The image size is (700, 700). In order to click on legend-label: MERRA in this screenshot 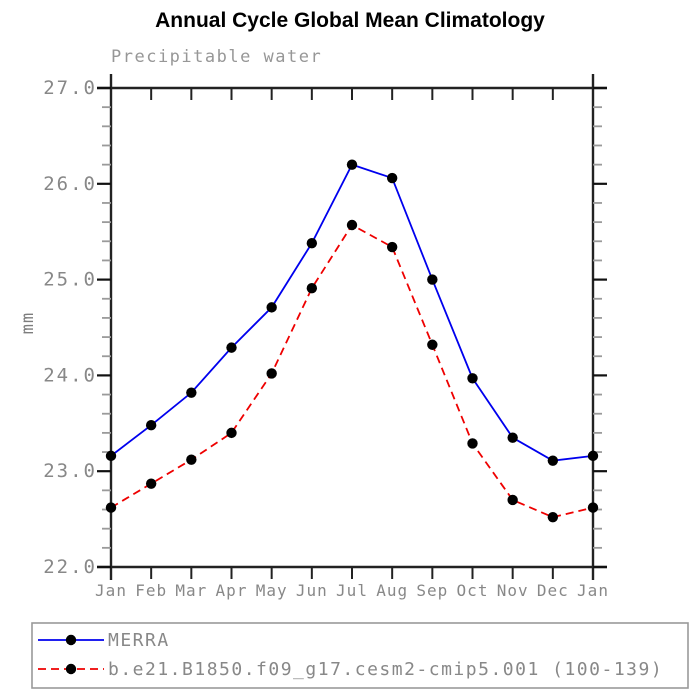, I will do `click(139, 640)`.